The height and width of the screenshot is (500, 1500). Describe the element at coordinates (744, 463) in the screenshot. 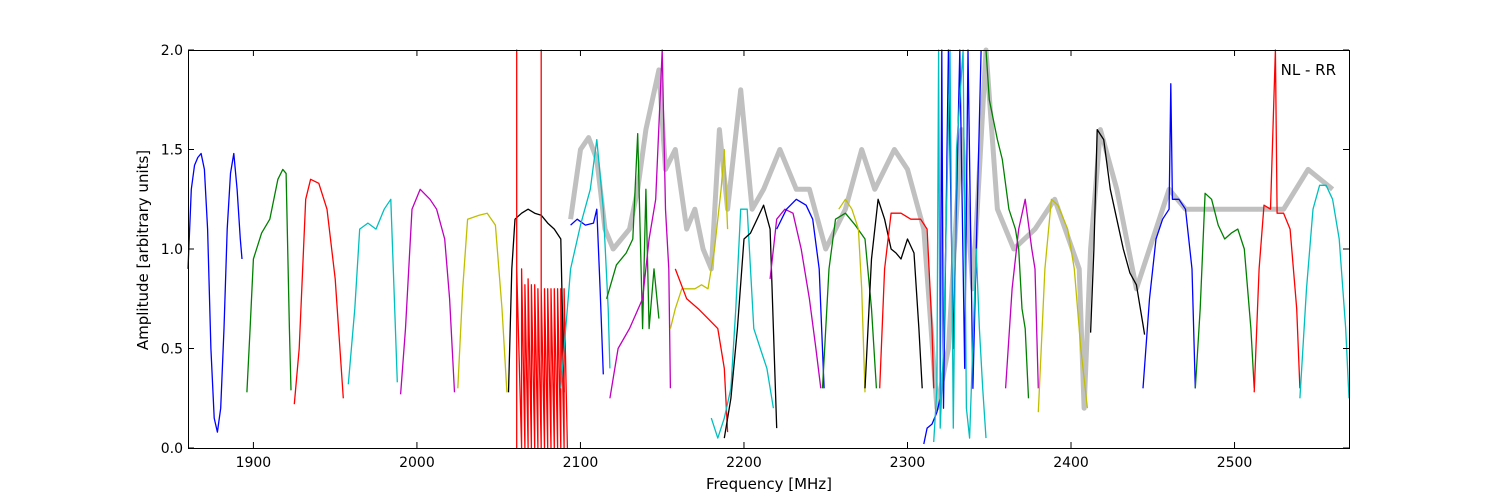

I see `x-tick-label: 2200` at that location.